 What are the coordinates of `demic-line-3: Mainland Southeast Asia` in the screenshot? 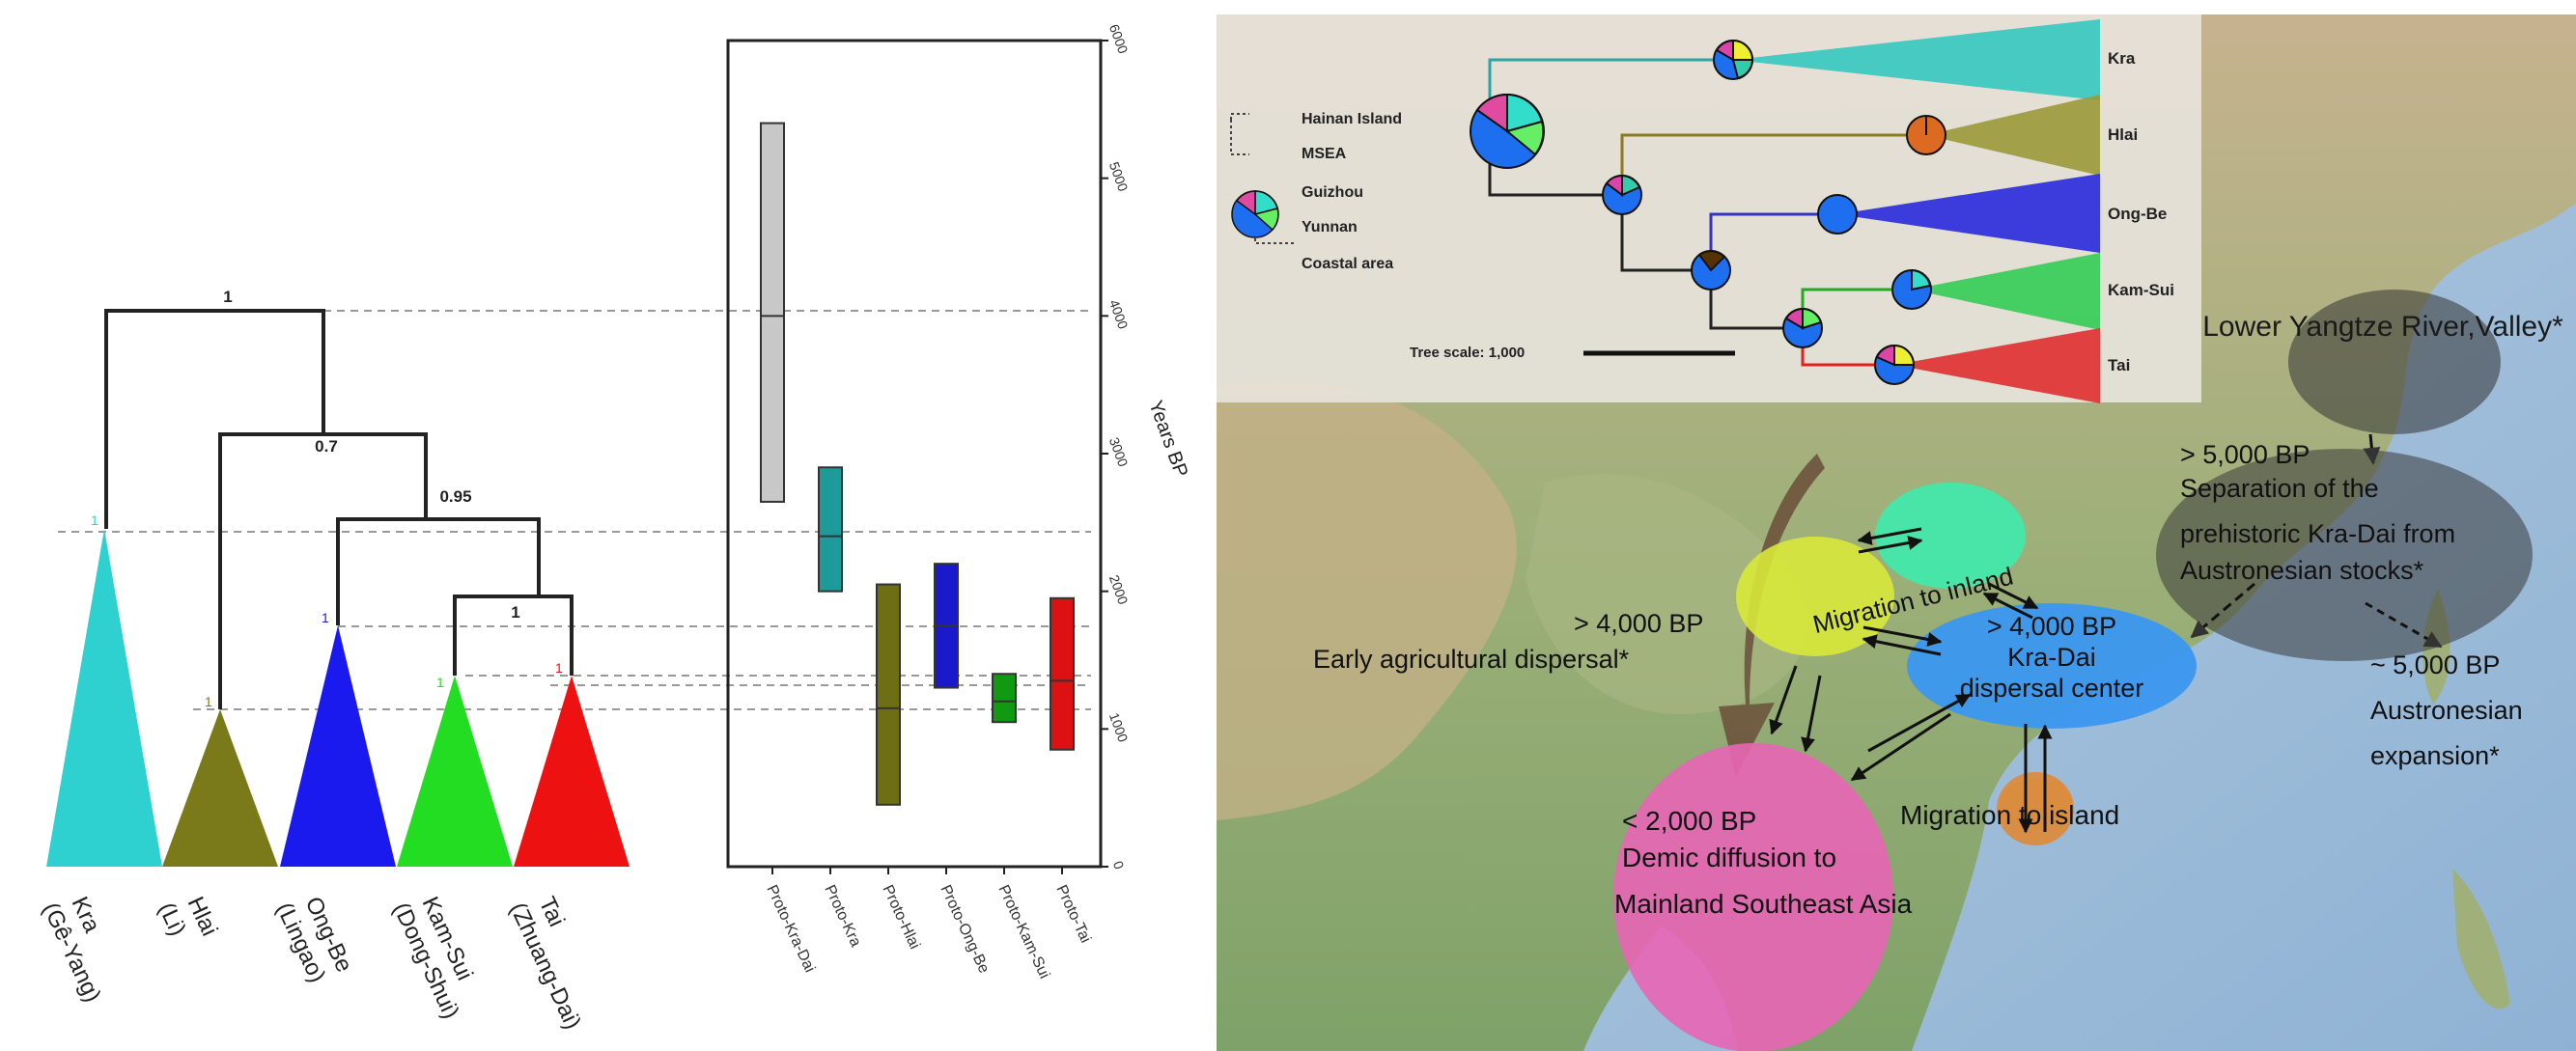 It's located at (1764, 904).